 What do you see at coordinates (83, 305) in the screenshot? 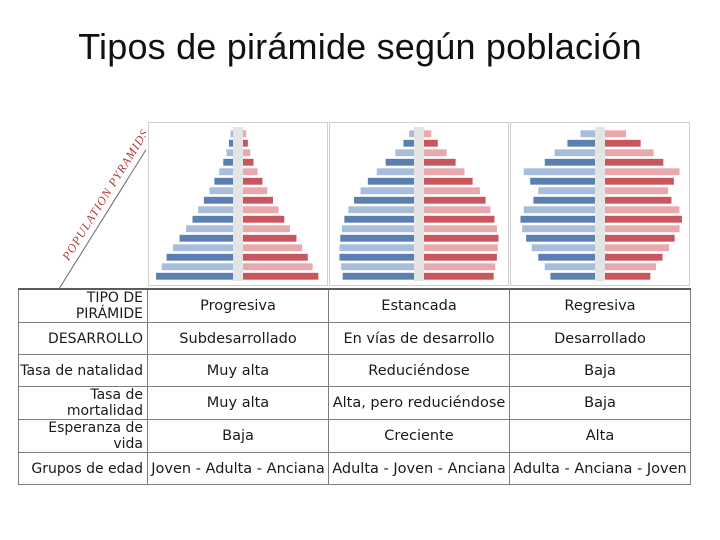
I see `header-cell: TIPO DE PIRÁMIDE` at bounding box center [83, 305].